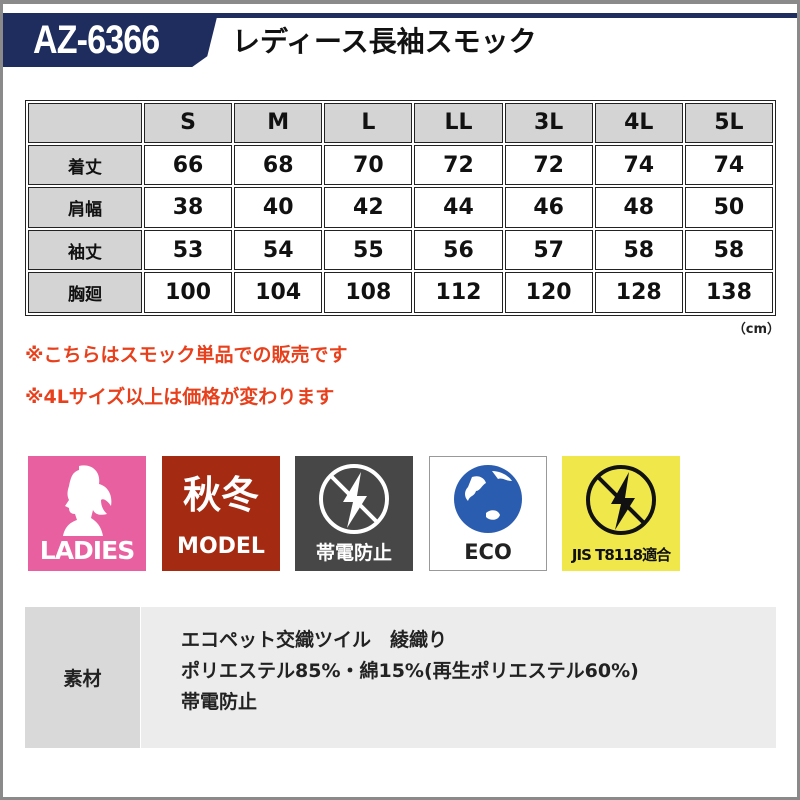  I want to click on note-price: ※4Lサイズ以上は価格が変わります, so click(180, 397).